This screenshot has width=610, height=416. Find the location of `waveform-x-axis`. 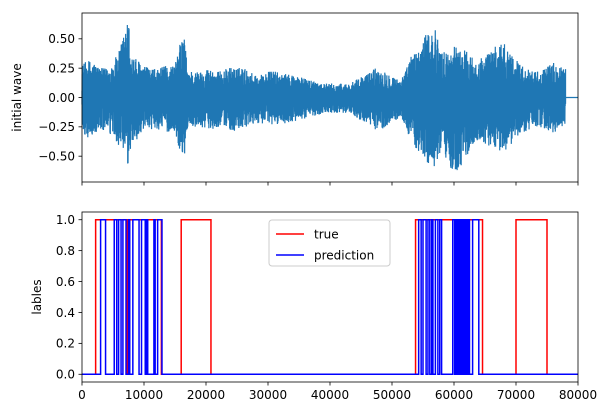

waveform-x-axis is located at coordinates (330, 184).